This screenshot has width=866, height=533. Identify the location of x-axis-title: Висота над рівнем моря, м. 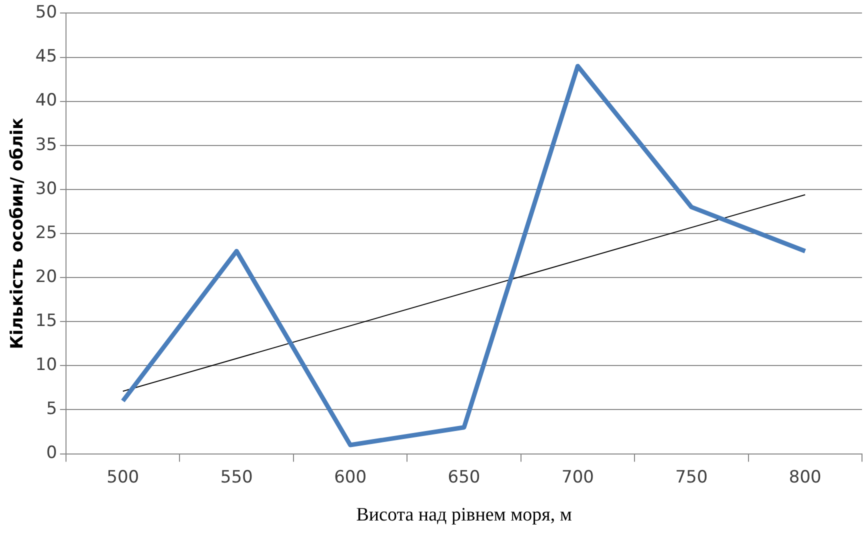
(464, 515).